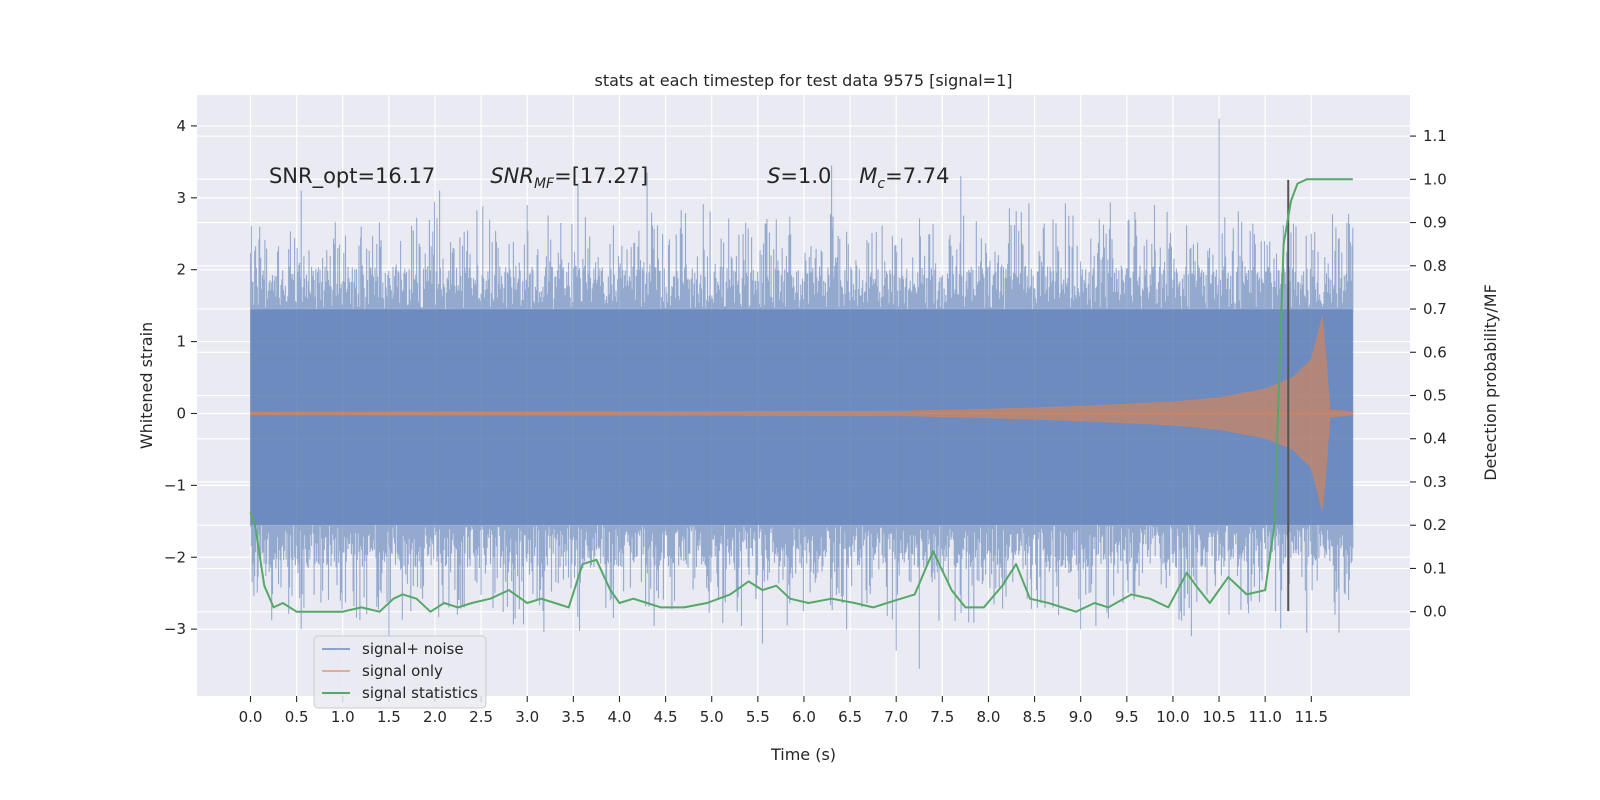 This screenshot has height=800, width=1600. Describe the element at coordinates (1435, 309) in the screenshot. I see `y-right-tick-label: 0.7` at that location.